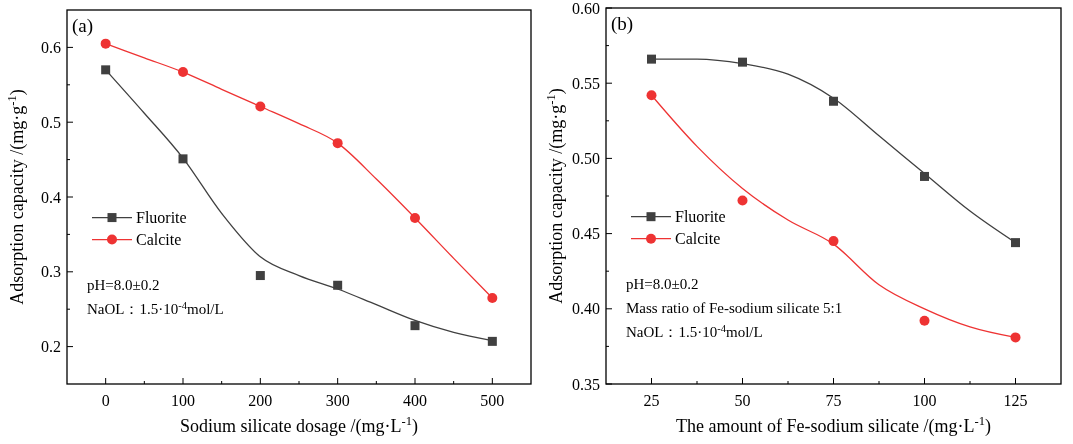  What do you see at coordinates (492, 400) in the screenshot?
I see `x-tick-label: 500` at bounding box center [492, 400].